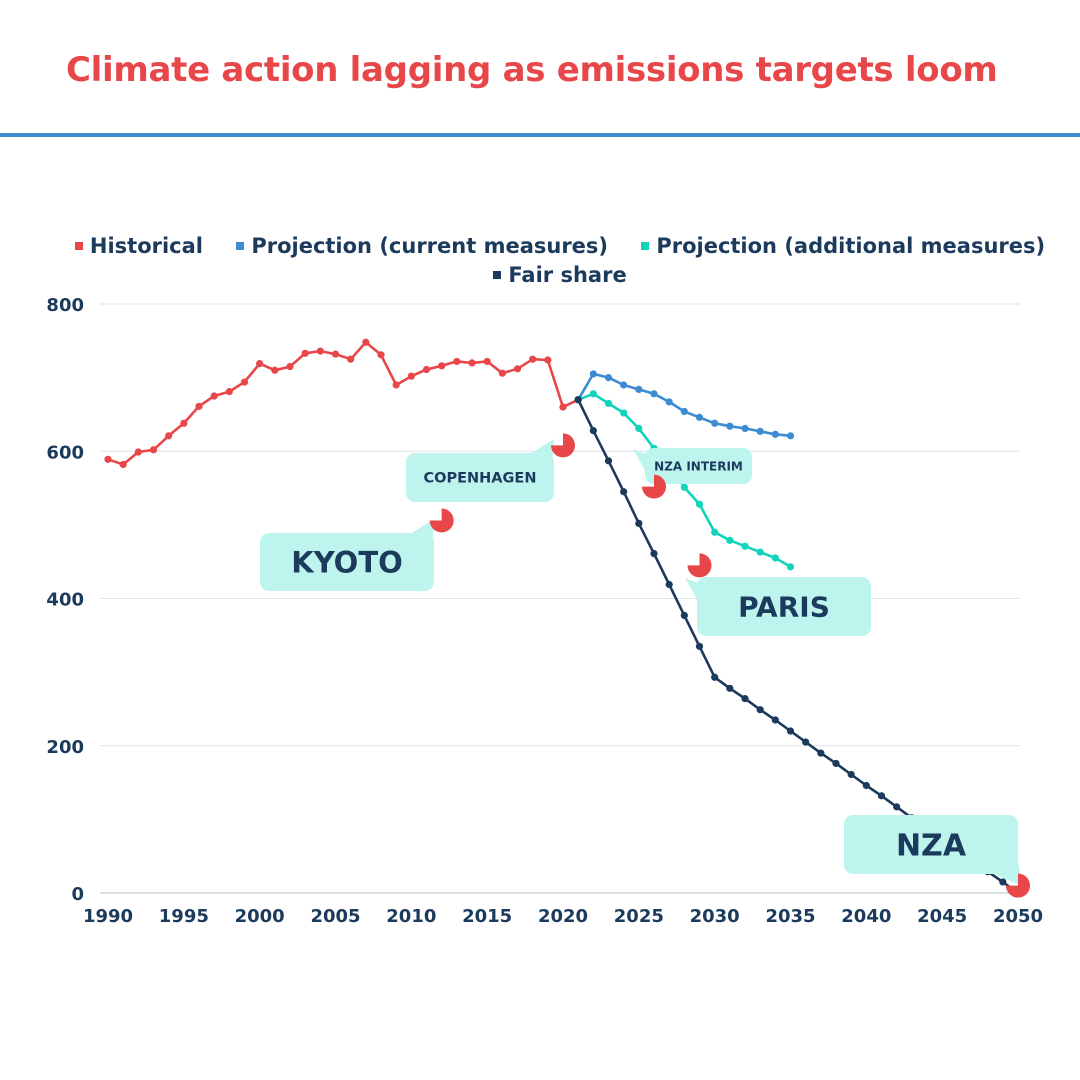  Describe the element at coordinates (199, 406) in the screenshot. I see `data-point-historical-1996` at that location.